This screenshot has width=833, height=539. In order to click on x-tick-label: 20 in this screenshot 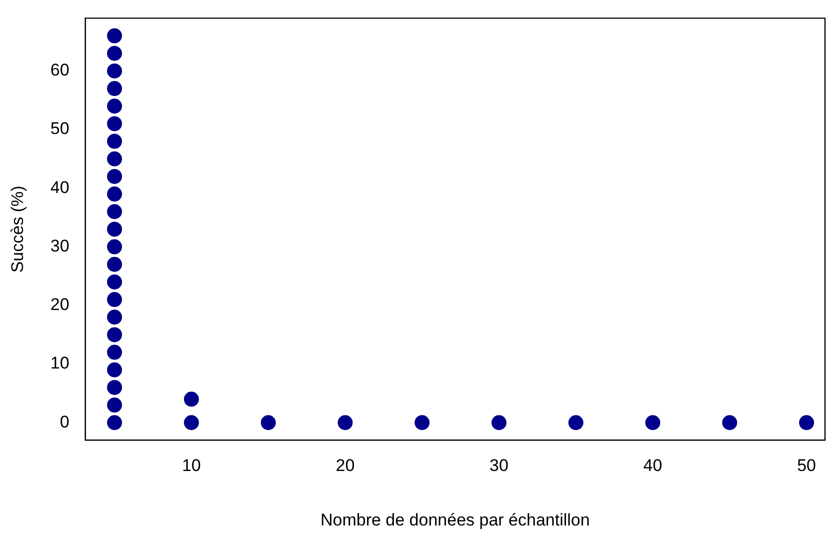, I will do `click(345, 466)`.